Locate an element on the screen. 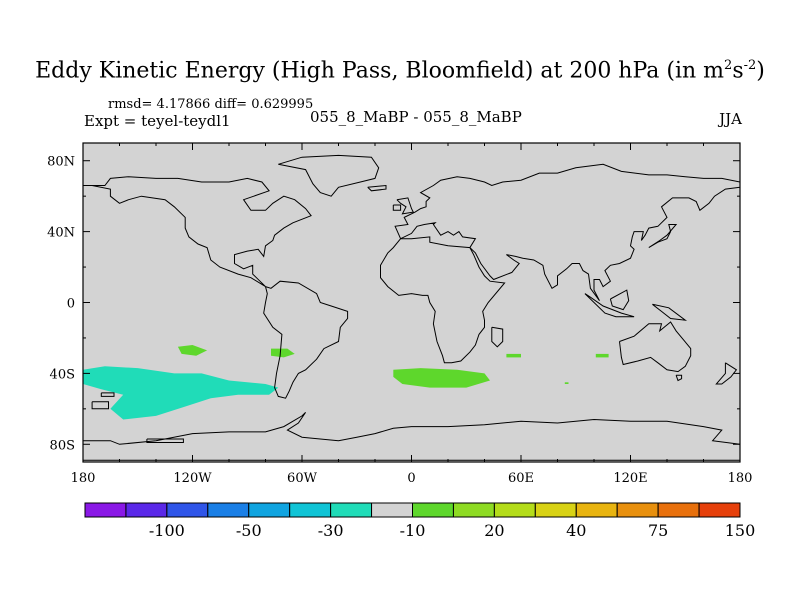 The width and height of the screenshot is (800, 600). colorbar-label-1: -50 is located at coordinates (249, 530).